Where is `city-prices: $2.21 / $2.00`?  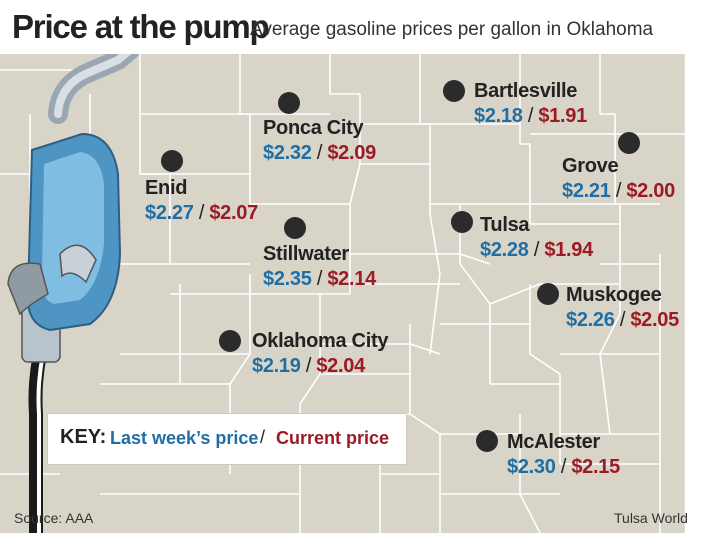
city-prices: $2.21 / $2.00 is located at coordinates (618, 191).